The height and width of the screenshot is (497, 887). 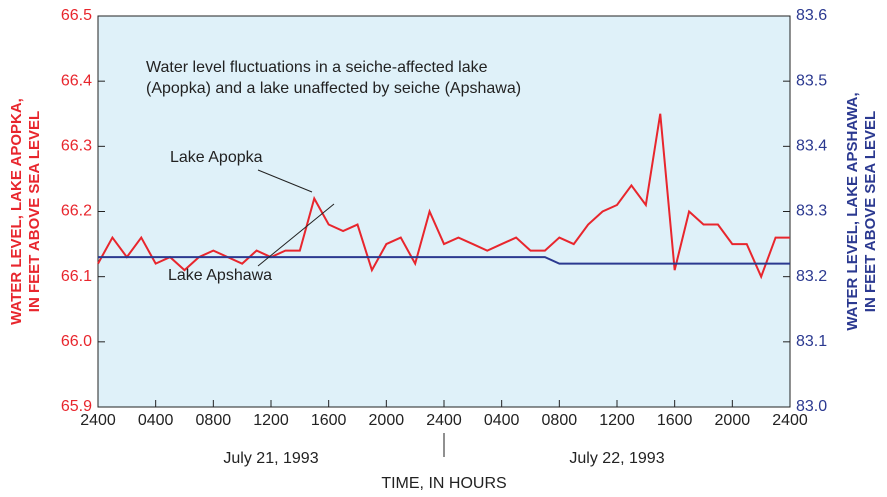 What do you see at coordinates (76, 341) in the screenshot?
I see `y-tick-label: 66.0` at bounding box center [76, 341].